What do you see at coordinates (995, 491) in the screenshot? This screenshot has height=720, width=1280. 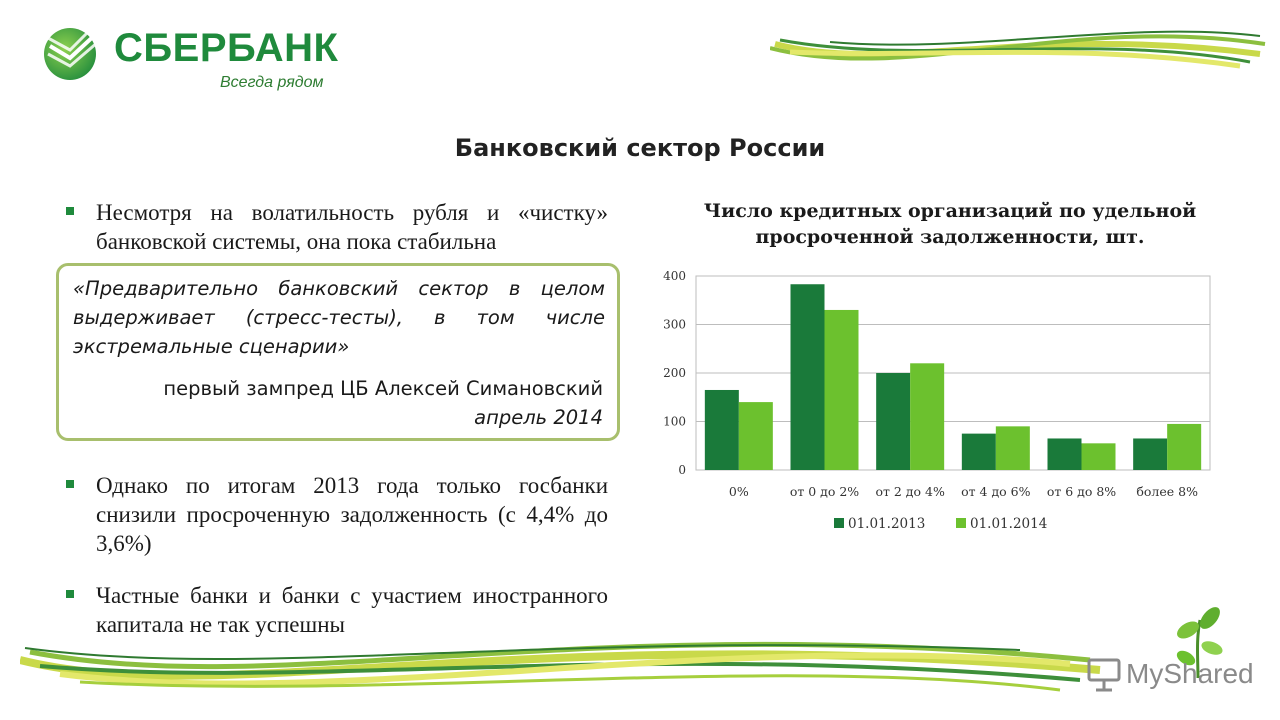 I see `x-tick-label: от 4 до 6%` at bounding box center [995, 491].